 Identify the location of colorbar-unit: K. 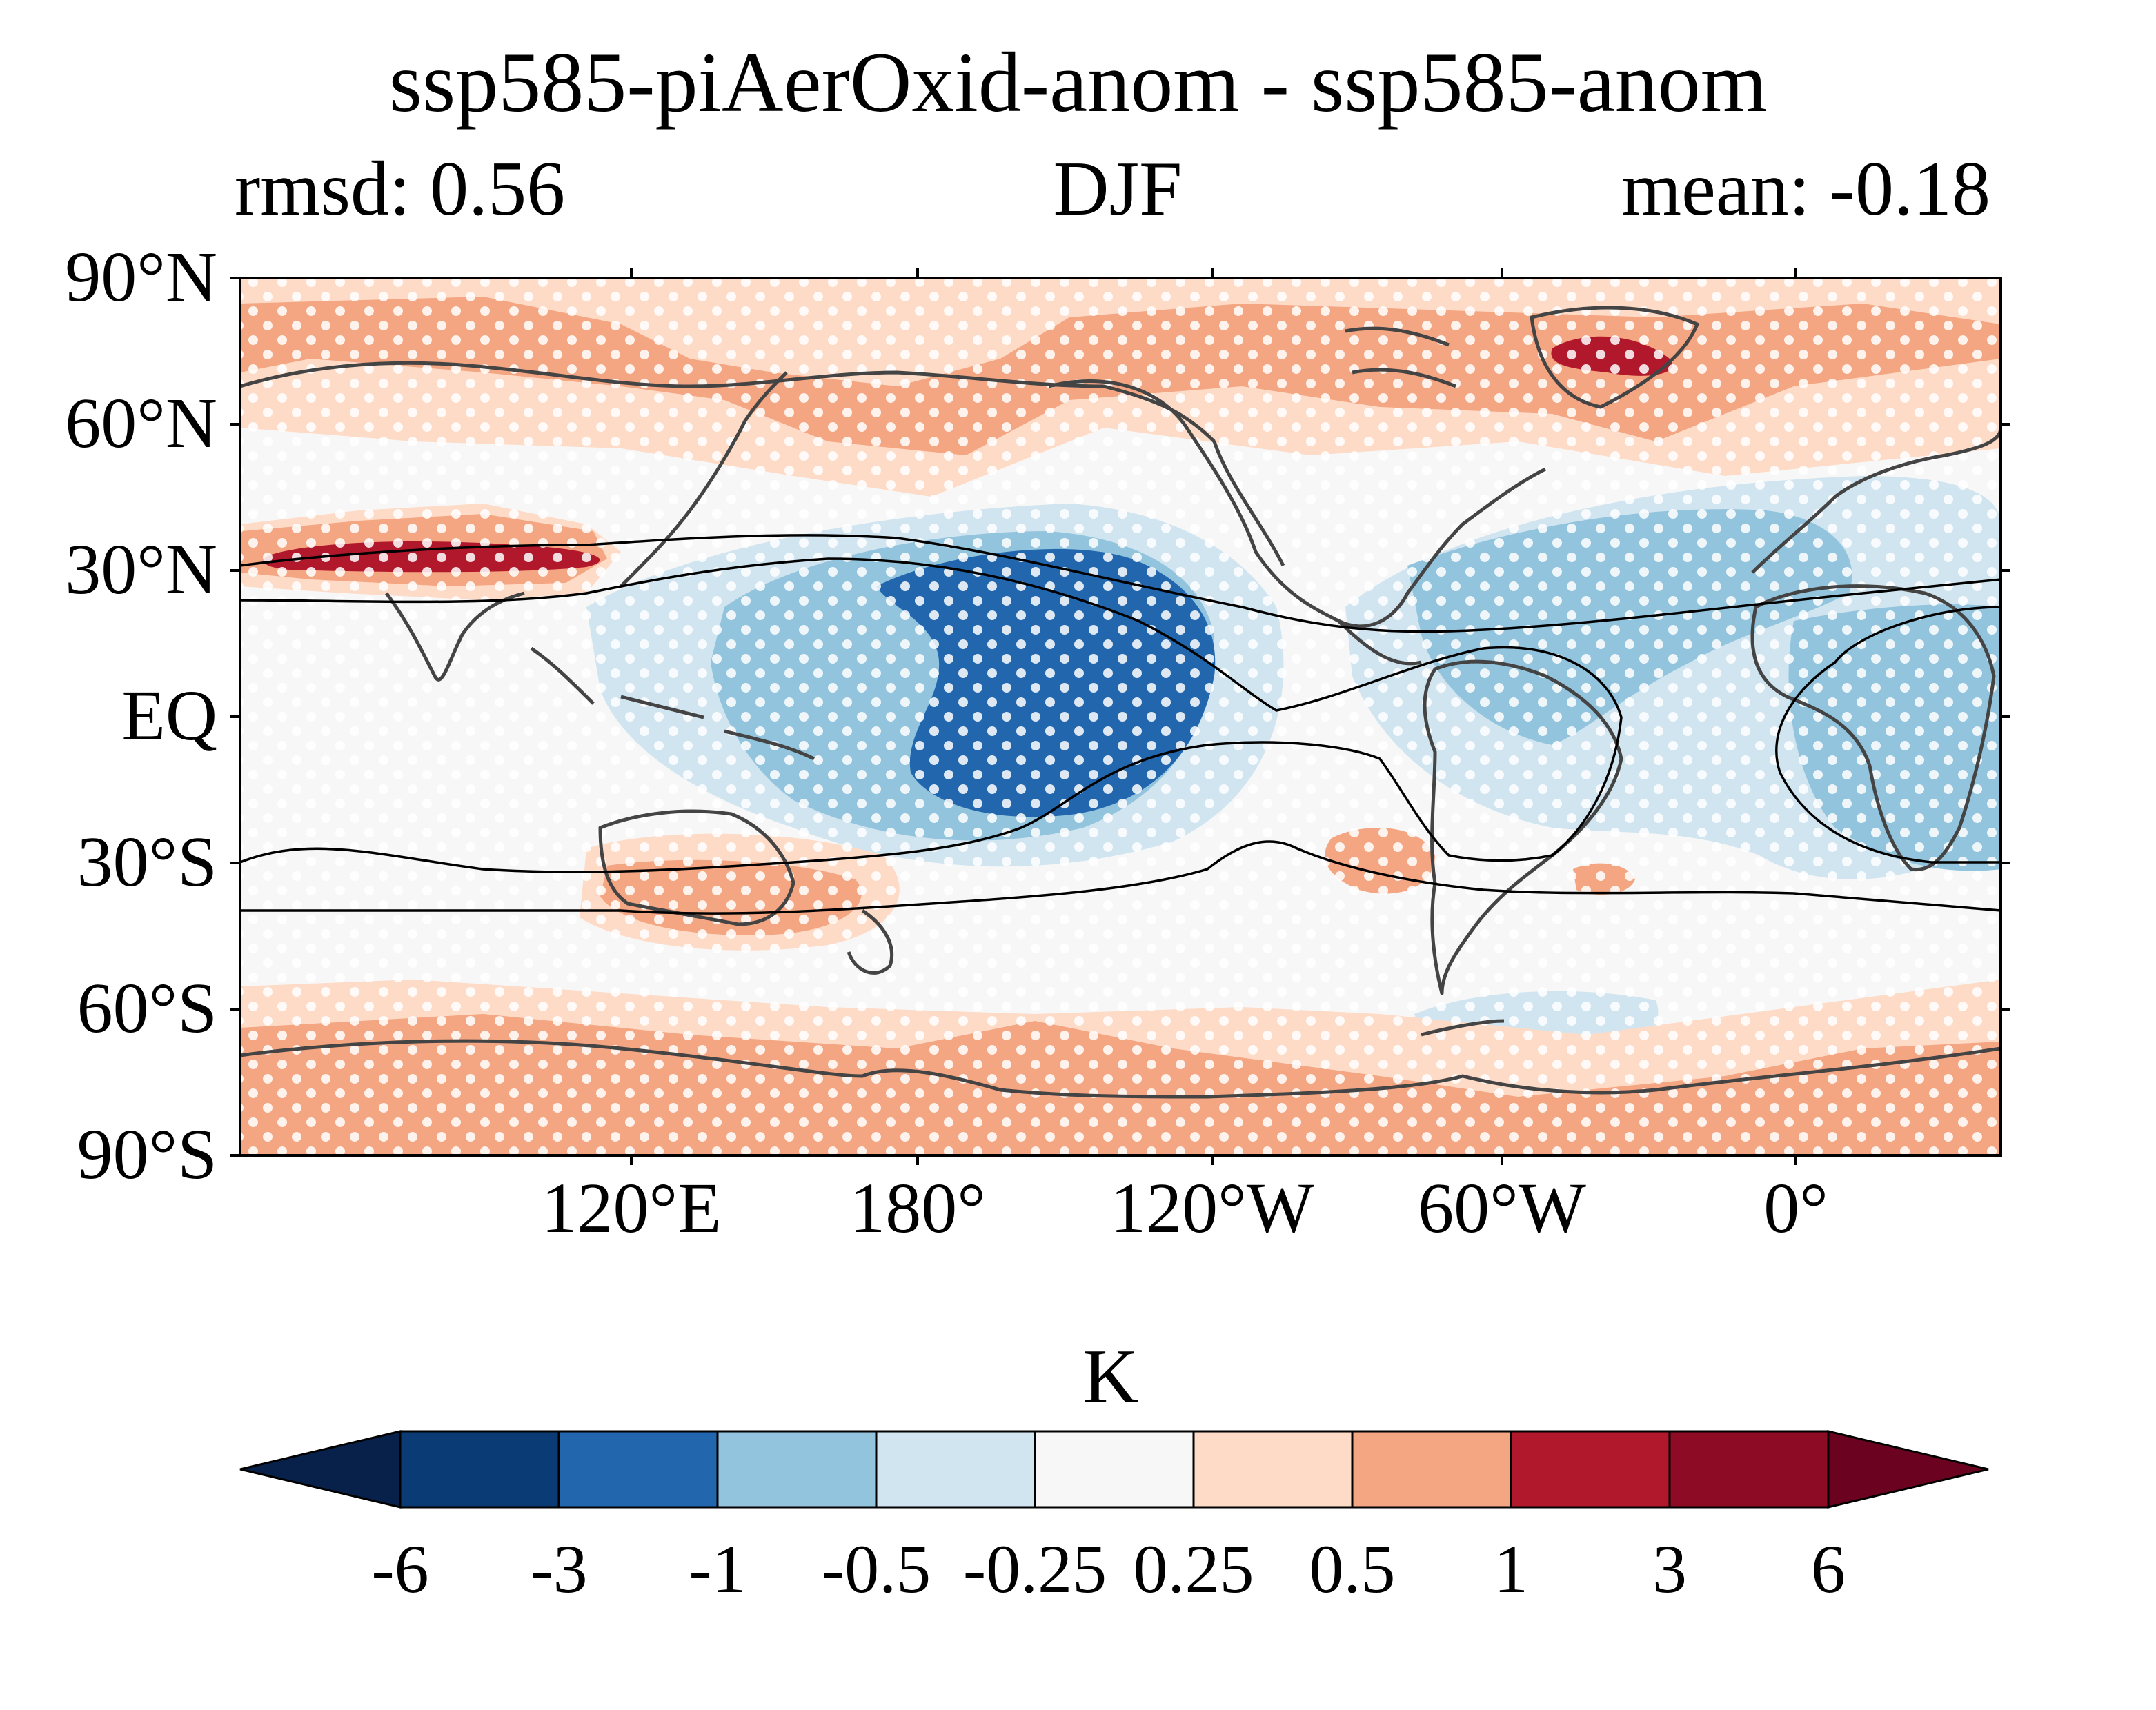
(1110, 1377).